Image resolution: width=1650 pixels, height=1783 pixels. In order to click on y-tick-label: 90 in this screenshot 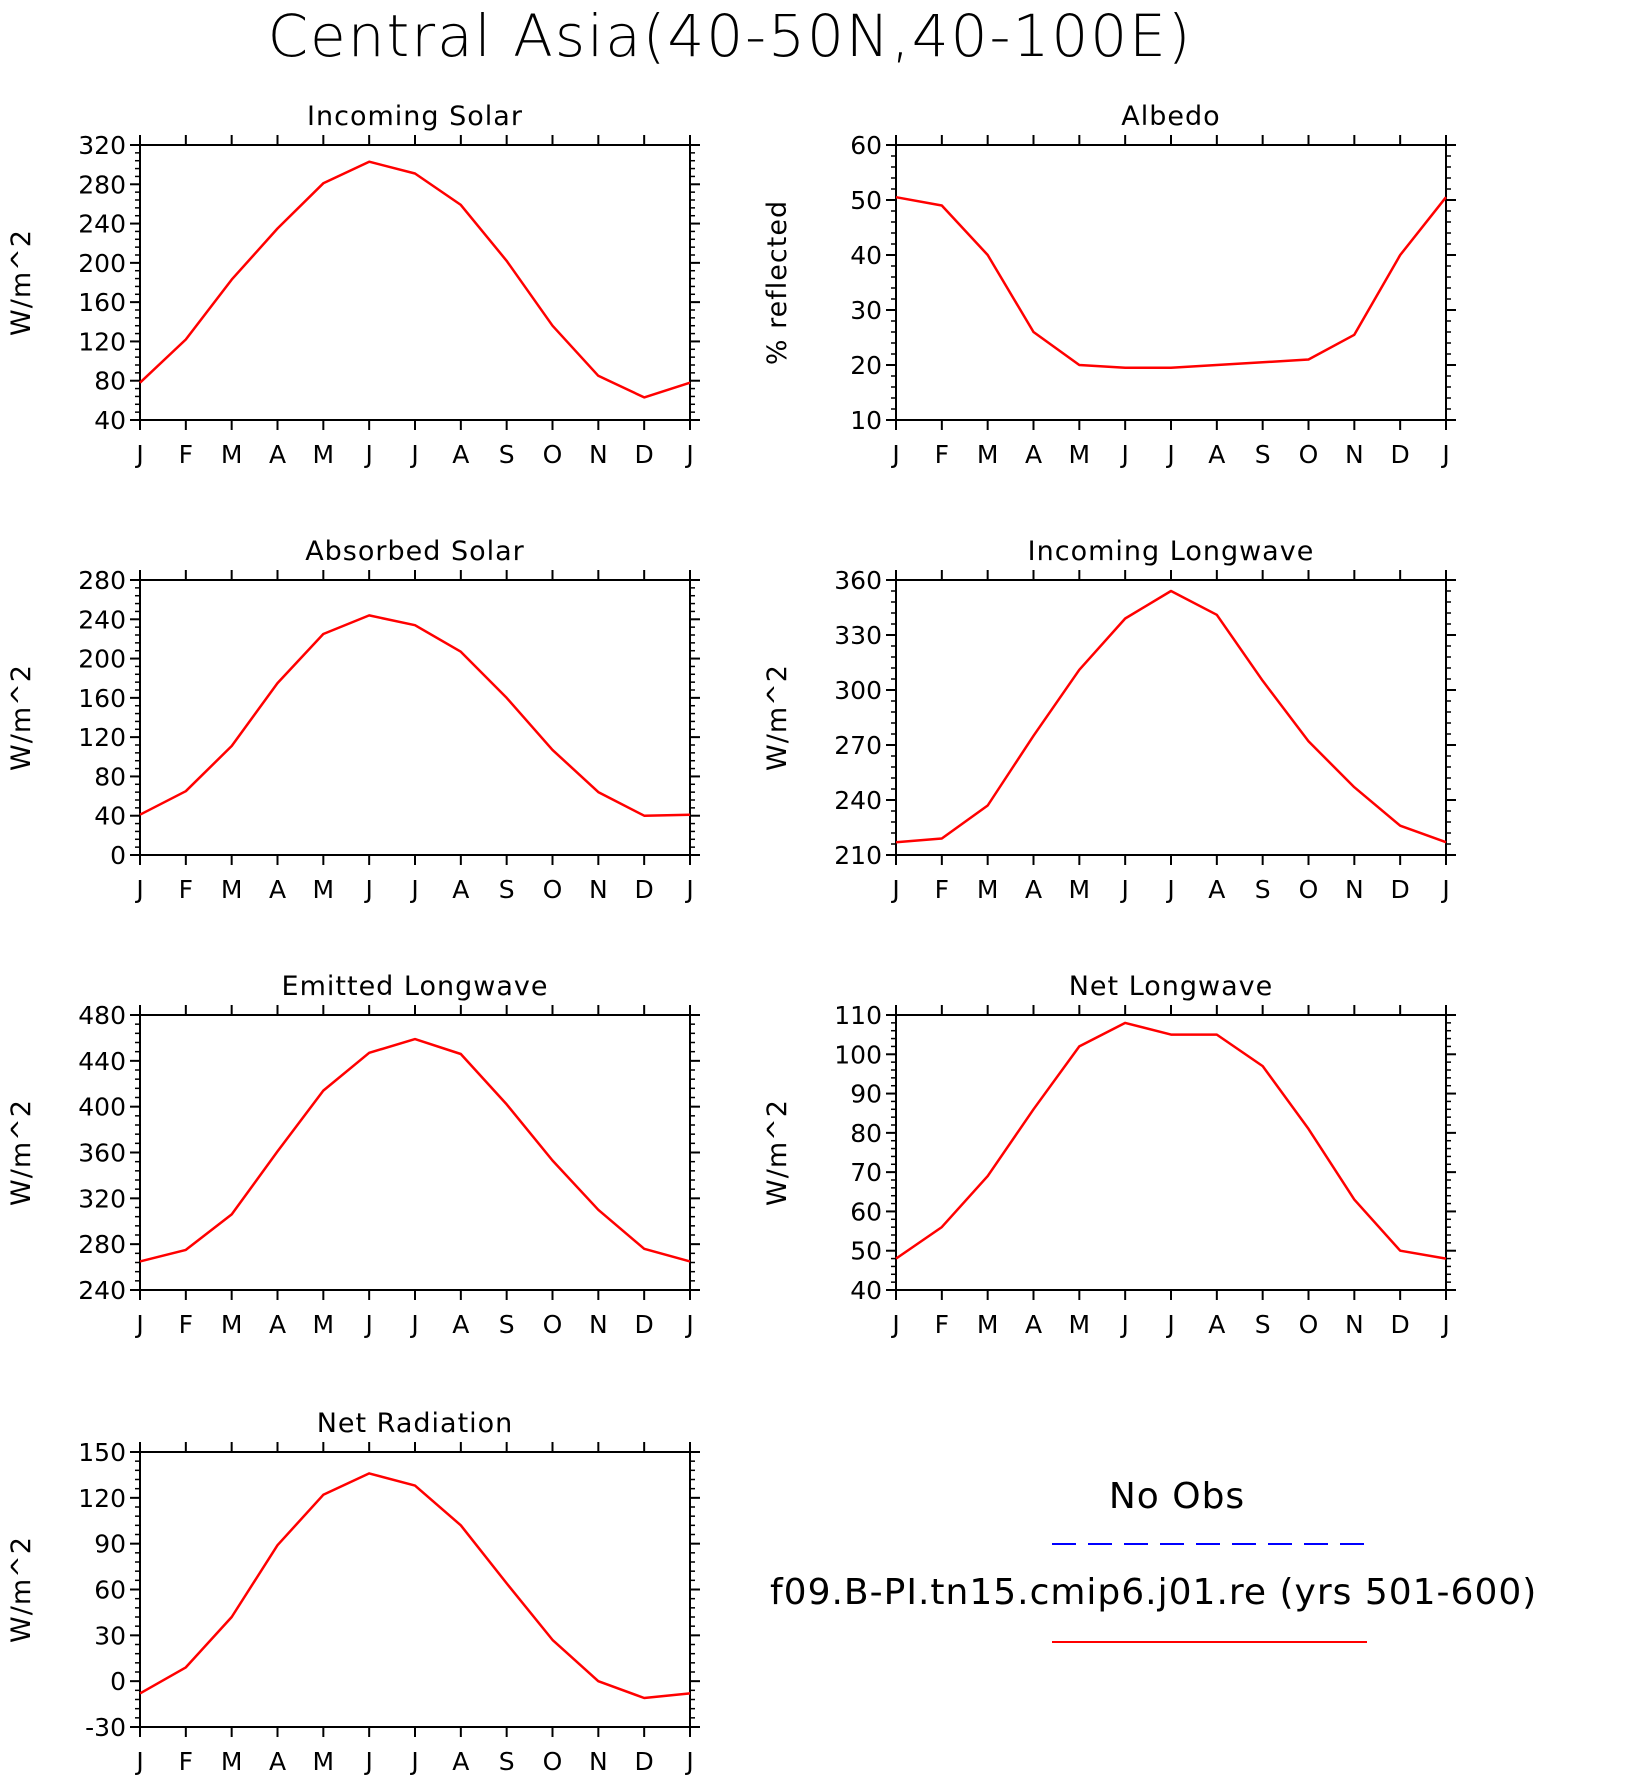, I will do `click(110, 1544)`.